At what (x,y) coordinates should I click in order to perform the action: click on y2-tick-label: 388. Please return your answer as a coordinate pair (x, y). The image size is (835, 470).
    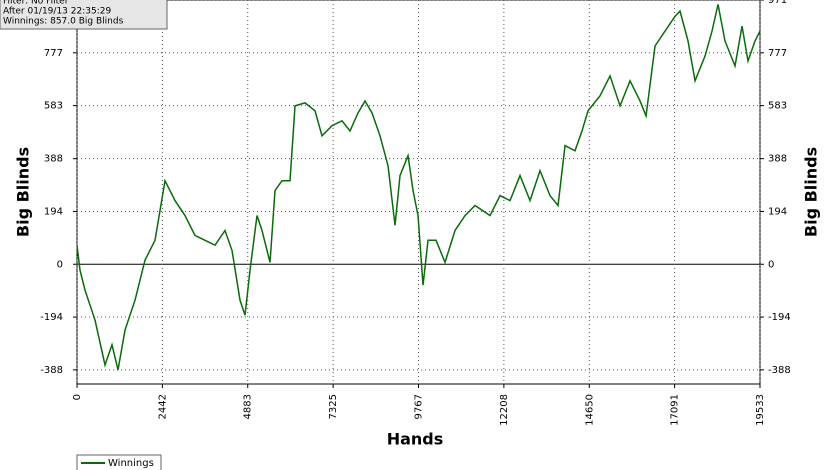
    Looking at the image, I should click on (777, 159).